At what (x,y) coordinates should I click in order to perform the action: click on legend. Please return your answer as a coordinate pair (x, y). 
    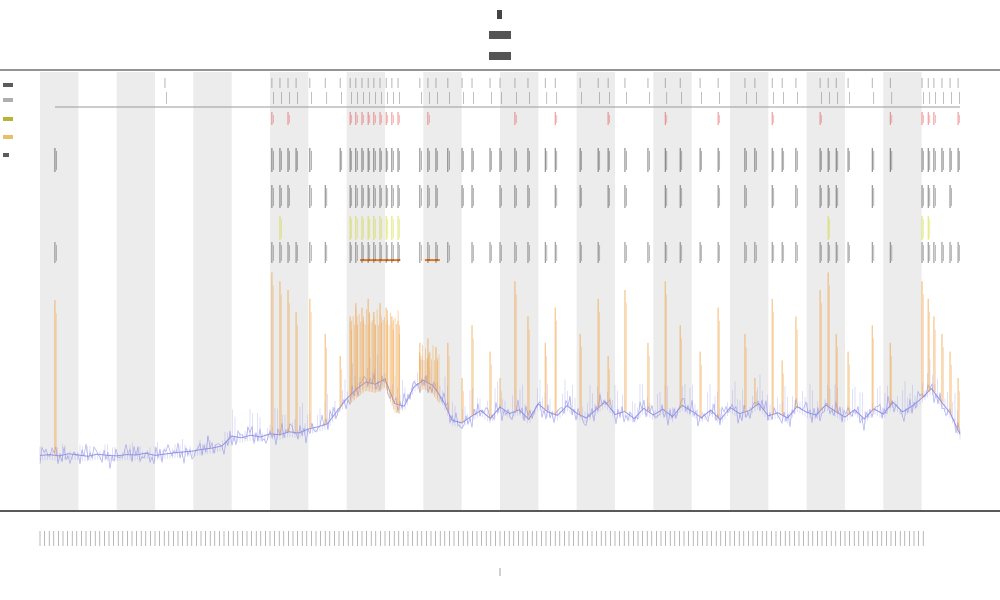
    Looking at the image, I should click on (8, 120).